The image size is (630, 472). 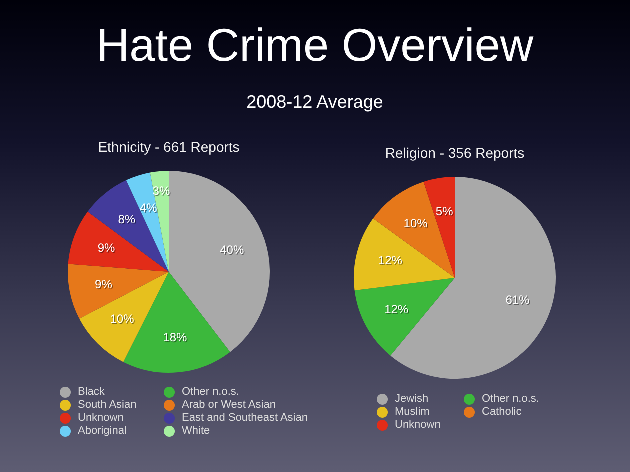 I want to click on chart-title: Ethnicity - 661 Reports, so click(x=169, y=147).